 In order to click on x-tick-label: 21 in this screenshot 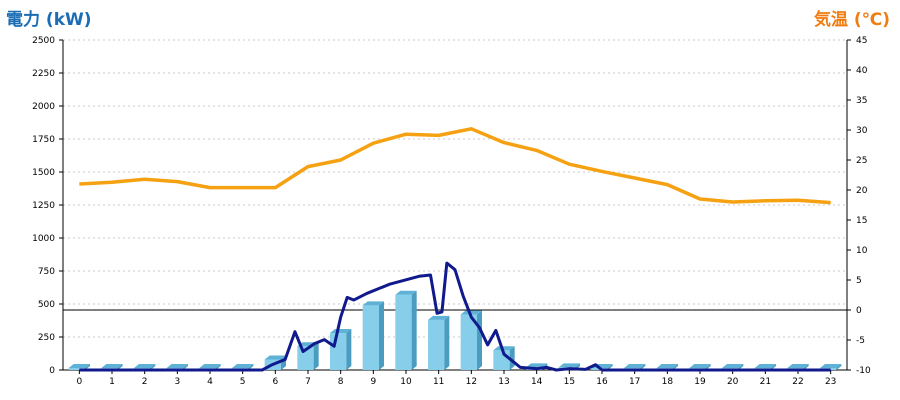, I will do `click(765, 382)`.